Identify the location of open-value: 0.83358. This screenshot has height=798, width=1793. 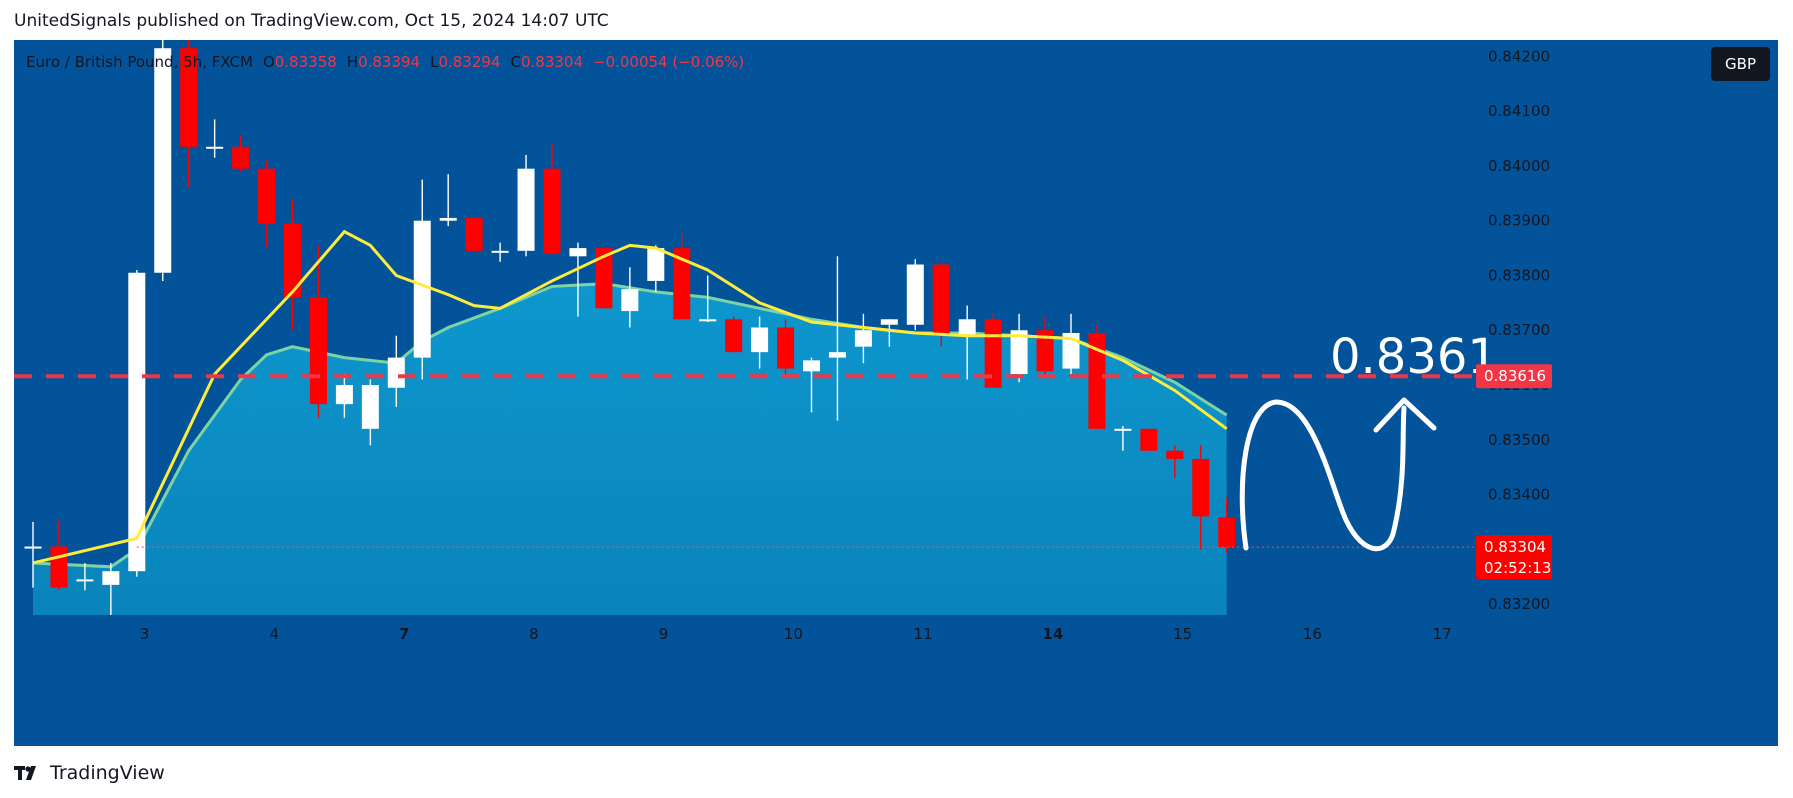
(305, 62).